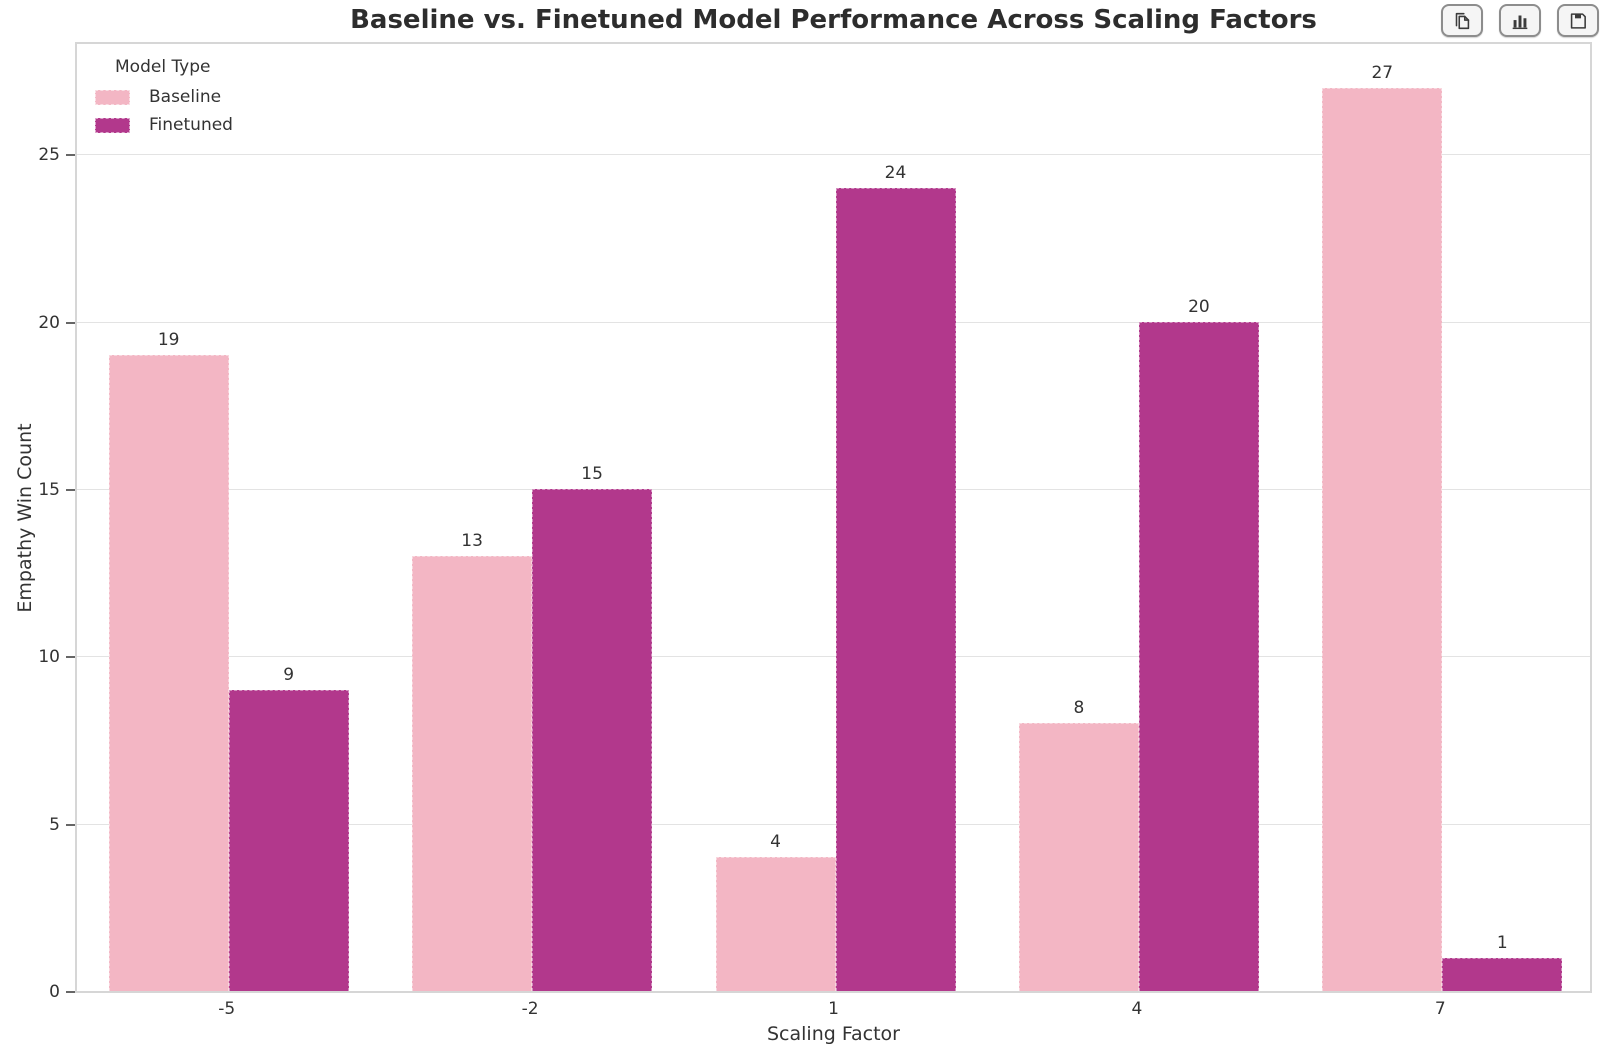 This screenshot has width=1600, height=1058. I want to click on legend-items: Baseline Finetuned, so click(164, 111).